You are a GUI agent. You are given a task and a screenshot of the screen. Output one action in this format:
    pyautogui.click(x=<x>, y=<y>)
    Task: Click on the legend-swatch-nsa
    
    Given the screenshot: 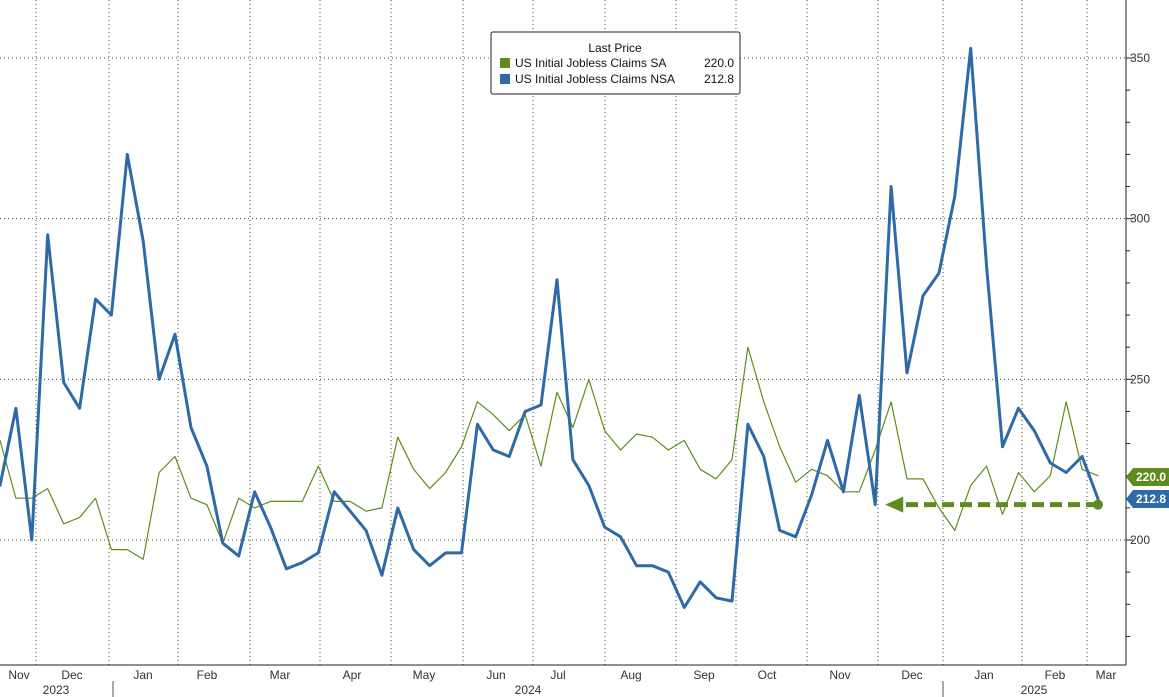 What is the action you would take?
    pyautogui.click(x=505, y=79)
    